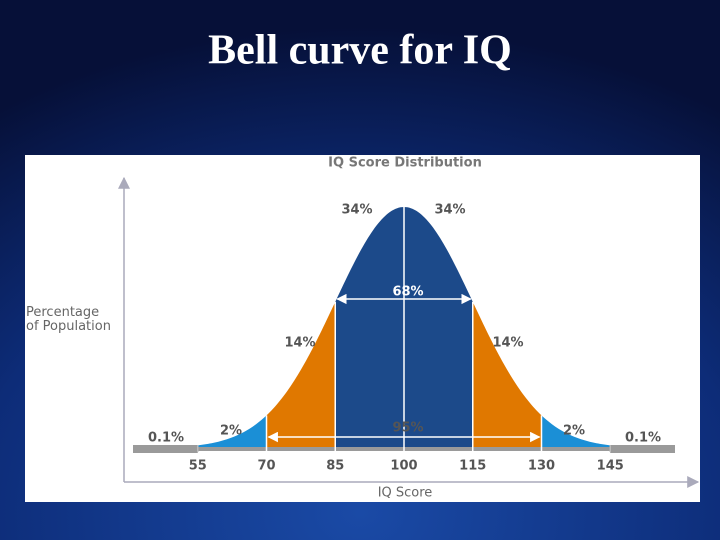 The image size is (720, 540). What do you see at coordinates (405, 493) in the screenshot?
I see `x-axis-label: IQ Score` at bounding box center [405, 493].